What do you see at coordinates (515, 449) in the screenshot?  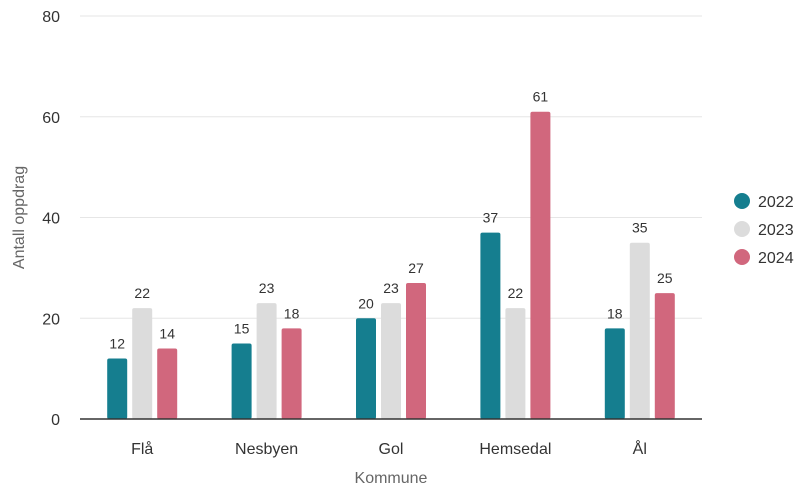 I see `x-tick-label: Hemsedal` at bounding box center [515, 449].